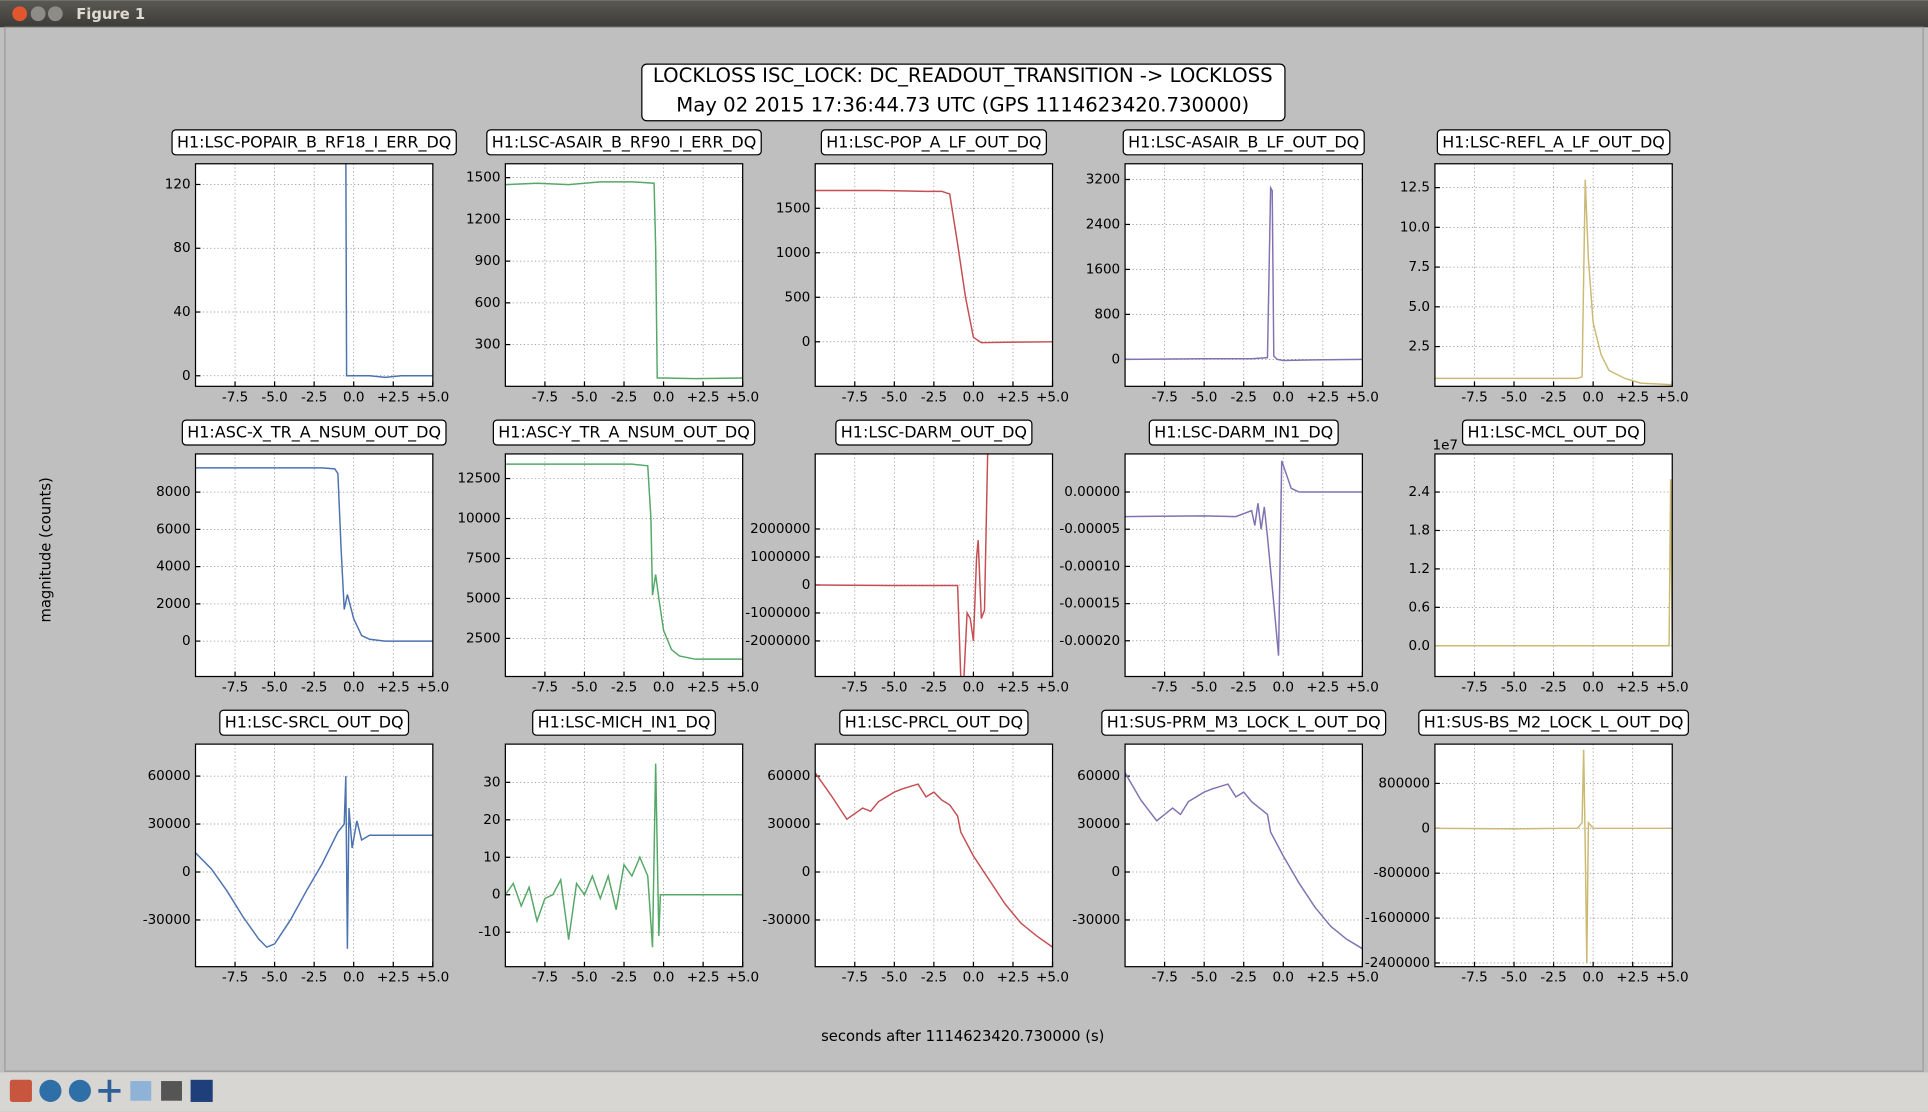 The image size is (1928, 1112). Describe the element at coordinates (201, 1090) in the screenshot. I see `save-button` at that location.